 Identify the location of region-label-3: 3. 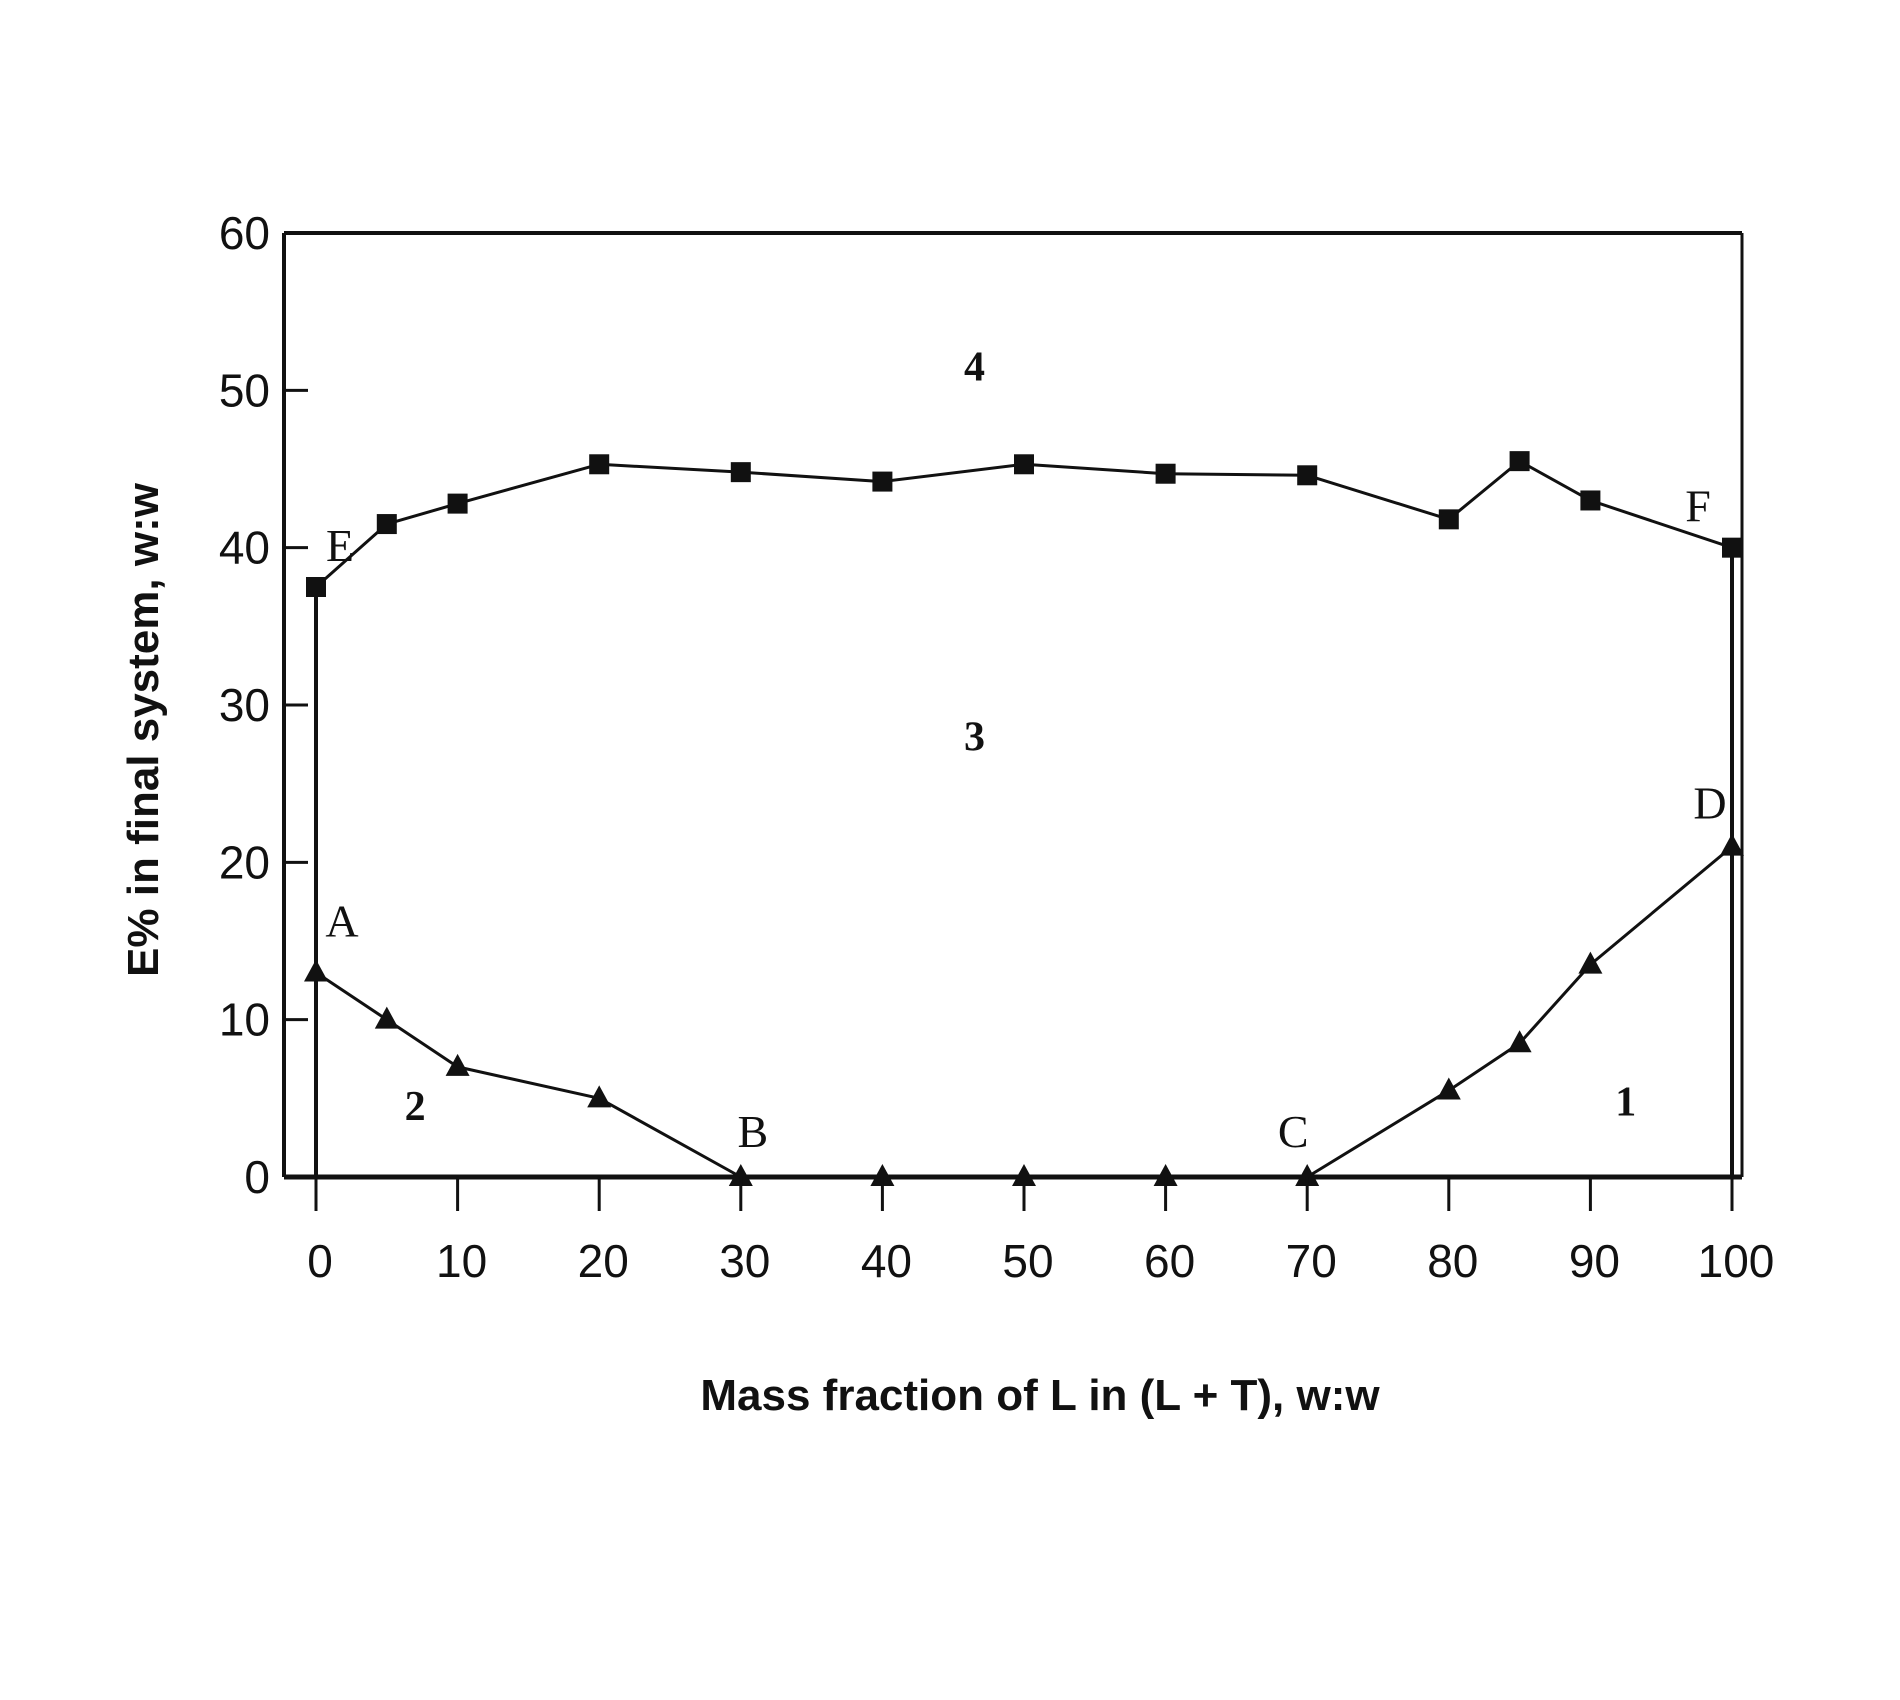
(974, 737).